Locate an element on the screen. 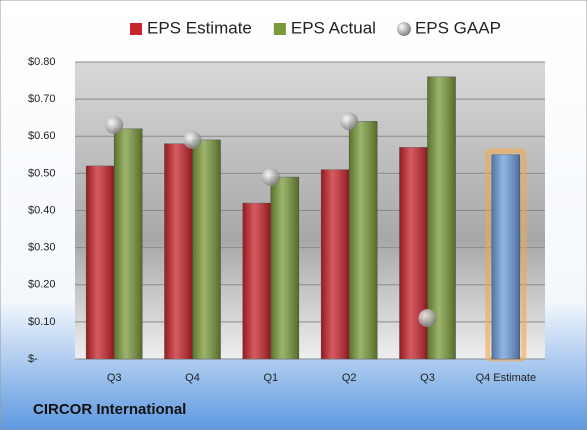 This screenshot has width=587, height=430. legend-label: EPS Actual is located at coordinates (333, 27).